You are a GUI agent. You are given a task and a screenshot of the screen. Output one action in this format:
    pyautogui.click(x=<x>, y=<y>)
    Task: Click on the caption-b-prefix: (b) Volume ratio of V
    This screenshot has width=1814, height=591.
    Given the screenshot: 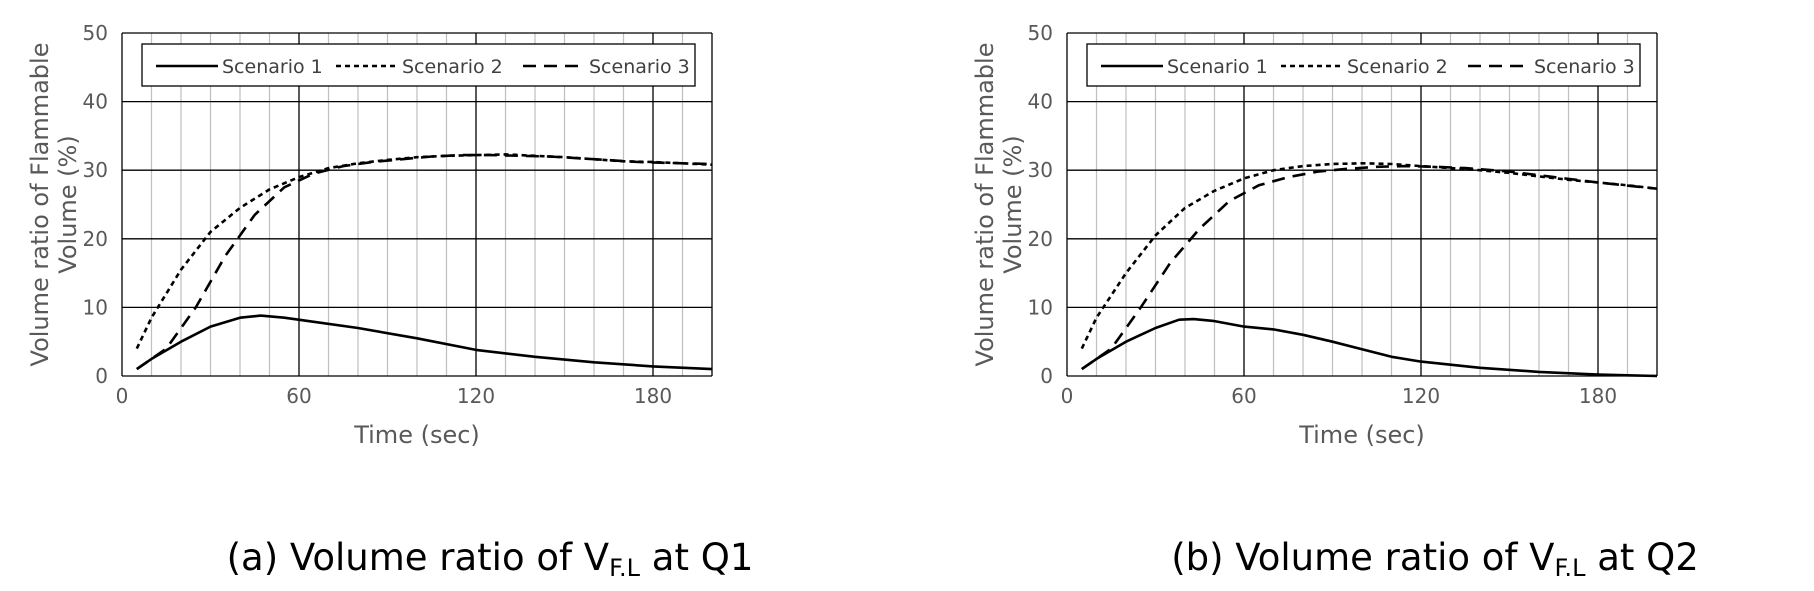 What is the action you would take?
    pyautogui.click(x=1363, y=557)
    